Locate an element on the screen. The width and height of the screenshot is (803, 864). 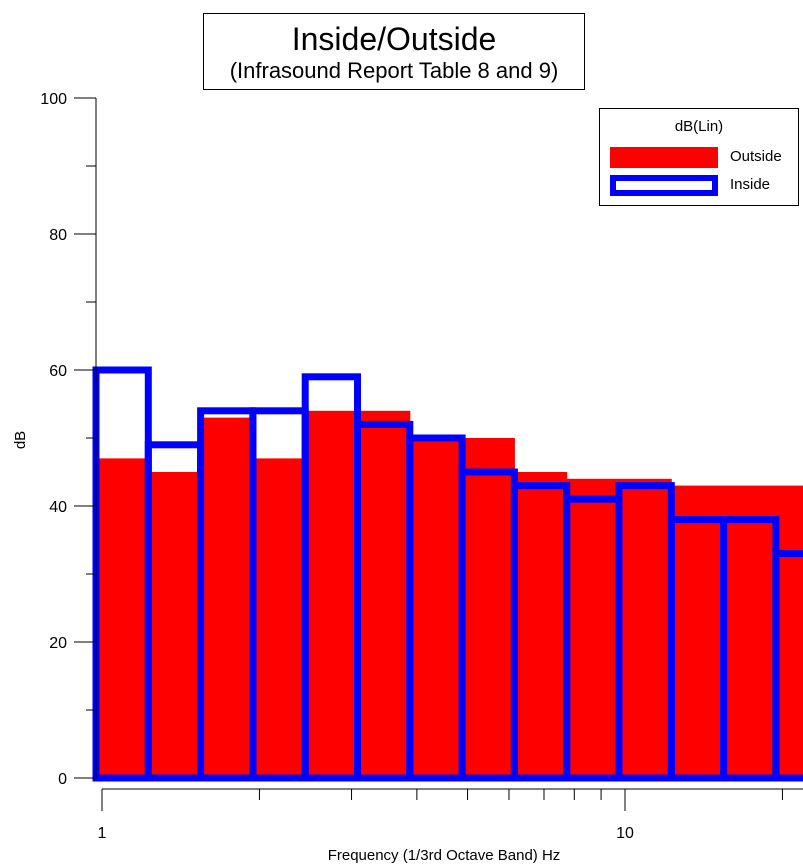
outside-bar-1.25hz is located at coordinates (175, 625).